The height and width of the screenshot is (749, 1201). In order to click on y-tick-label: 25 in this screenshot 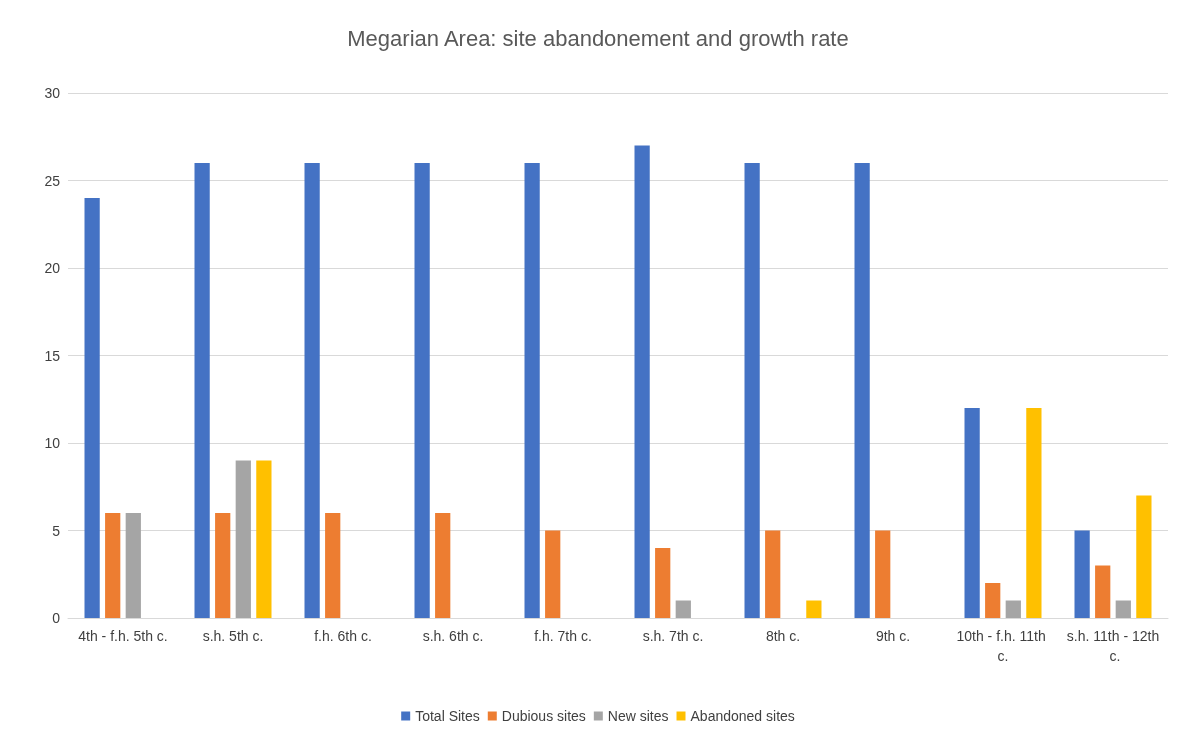, I will do `click(52, 180)`.